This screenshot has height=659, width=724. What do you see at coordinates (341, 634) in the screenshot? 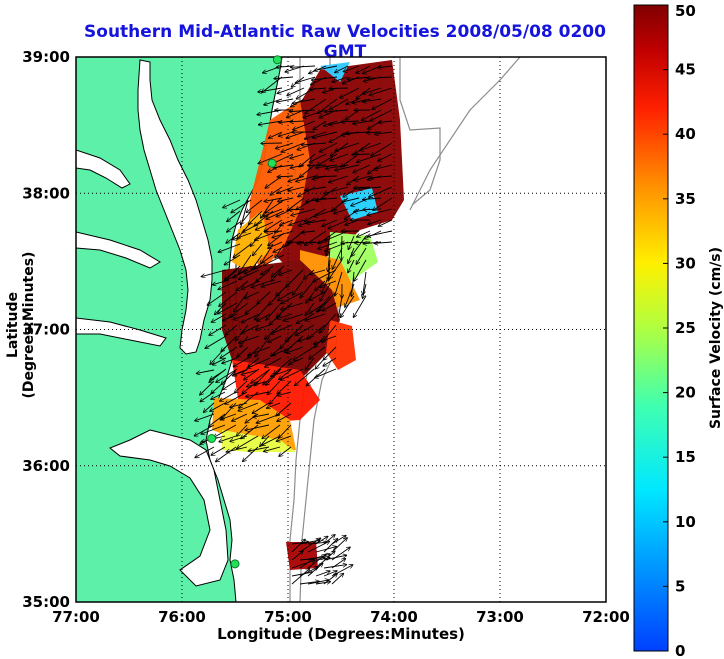
I see `x-axis-label: Longitude (Degrees:Minutes)` at bounding box center [341, 634].